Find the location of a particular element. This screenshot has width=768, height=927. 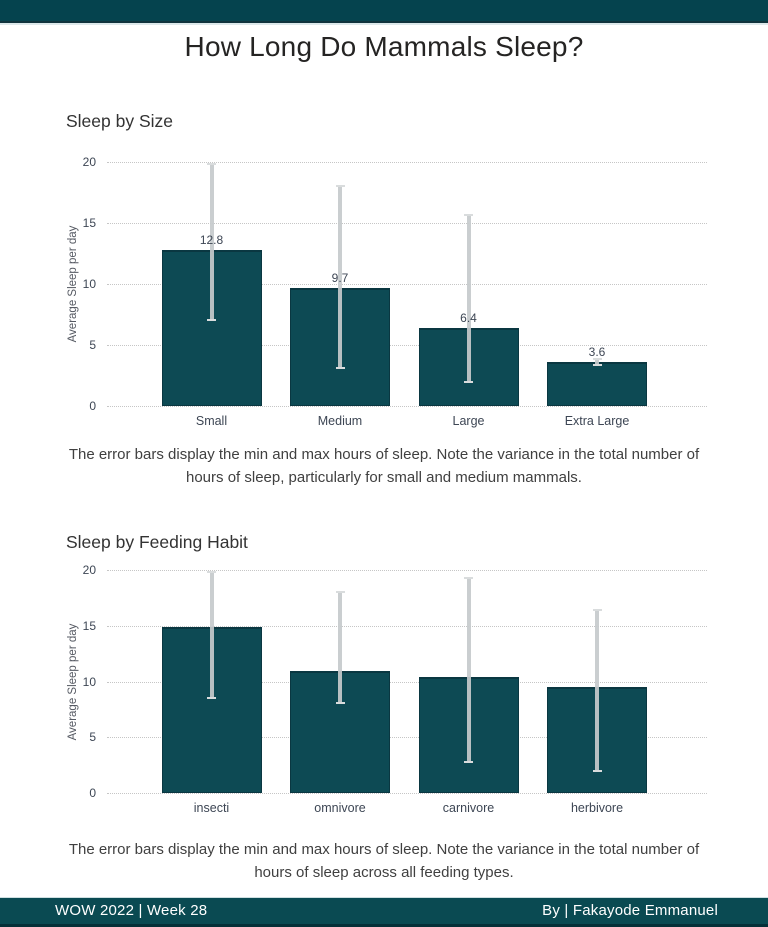

x-tick-label-herbivore: herbivore is located at coordinates (597, 808).